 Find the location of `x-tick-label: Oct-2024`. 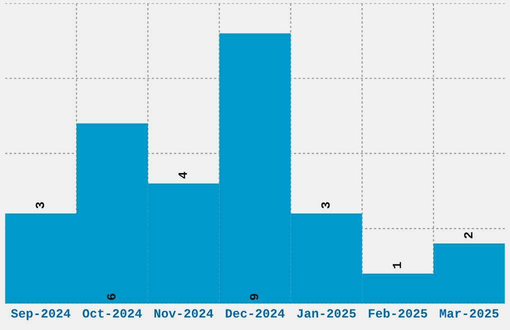

x-tick-label: Oct-2024 is located at coordinates (112, 313).